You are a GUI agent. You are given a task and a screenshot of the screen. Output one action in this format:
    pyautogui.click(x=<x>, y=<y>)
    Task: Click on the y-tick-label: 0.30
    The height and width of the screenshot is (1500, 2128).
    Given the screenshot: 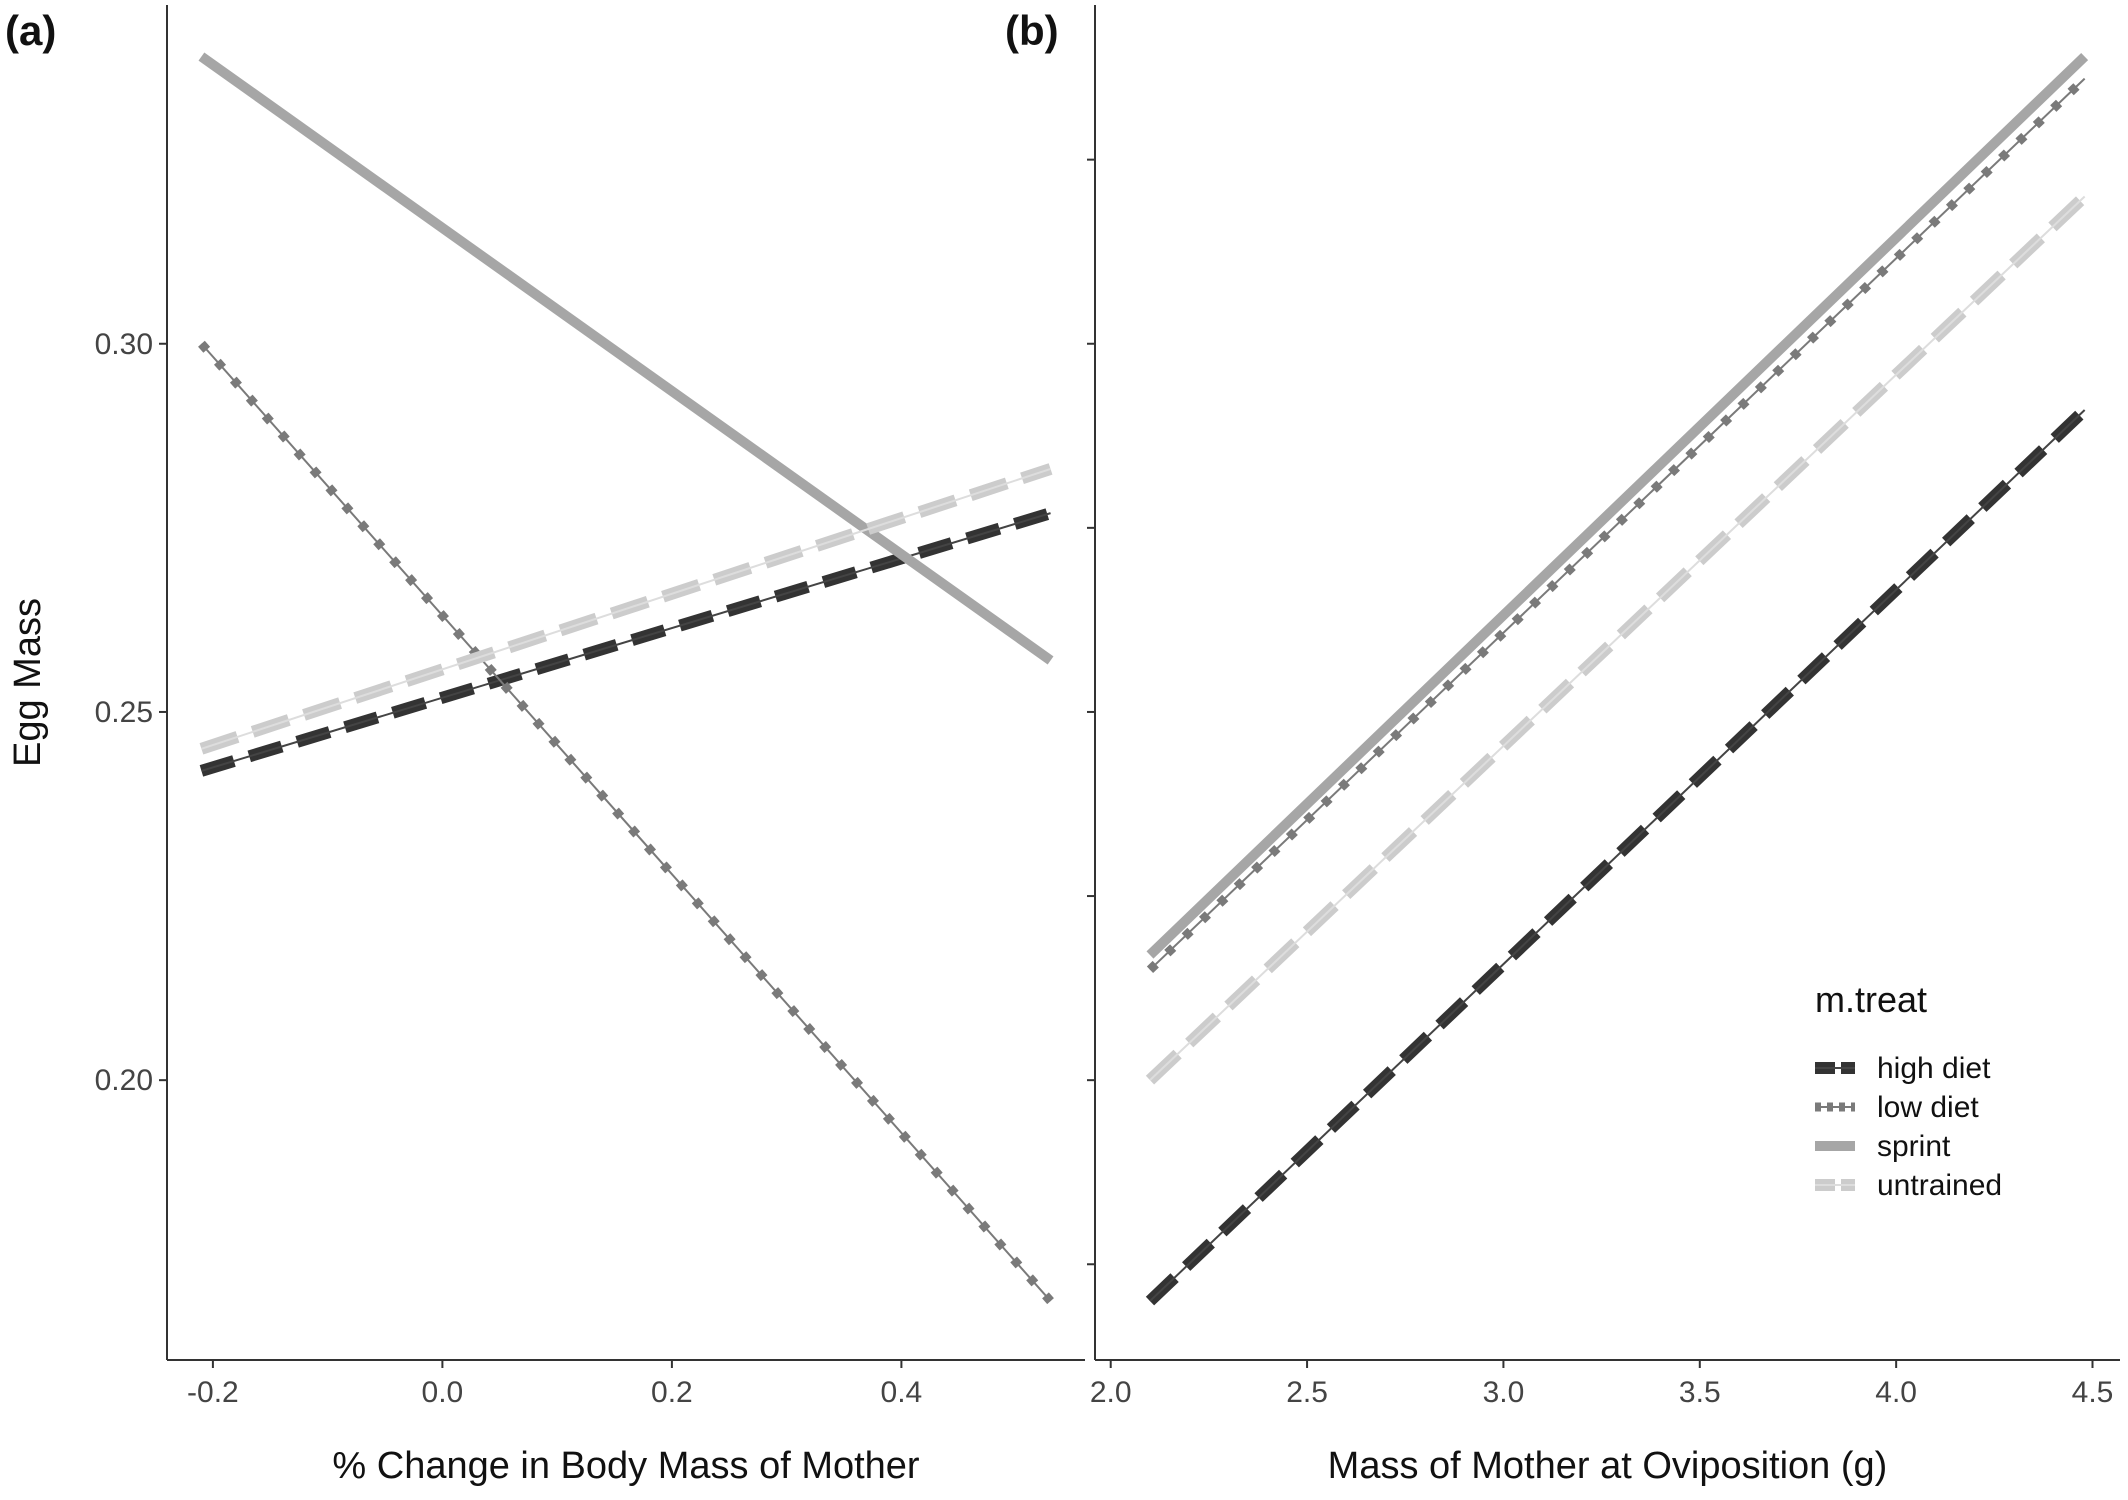 What is the action you would take?
    pyautogui.click(x=124, y=344)
    